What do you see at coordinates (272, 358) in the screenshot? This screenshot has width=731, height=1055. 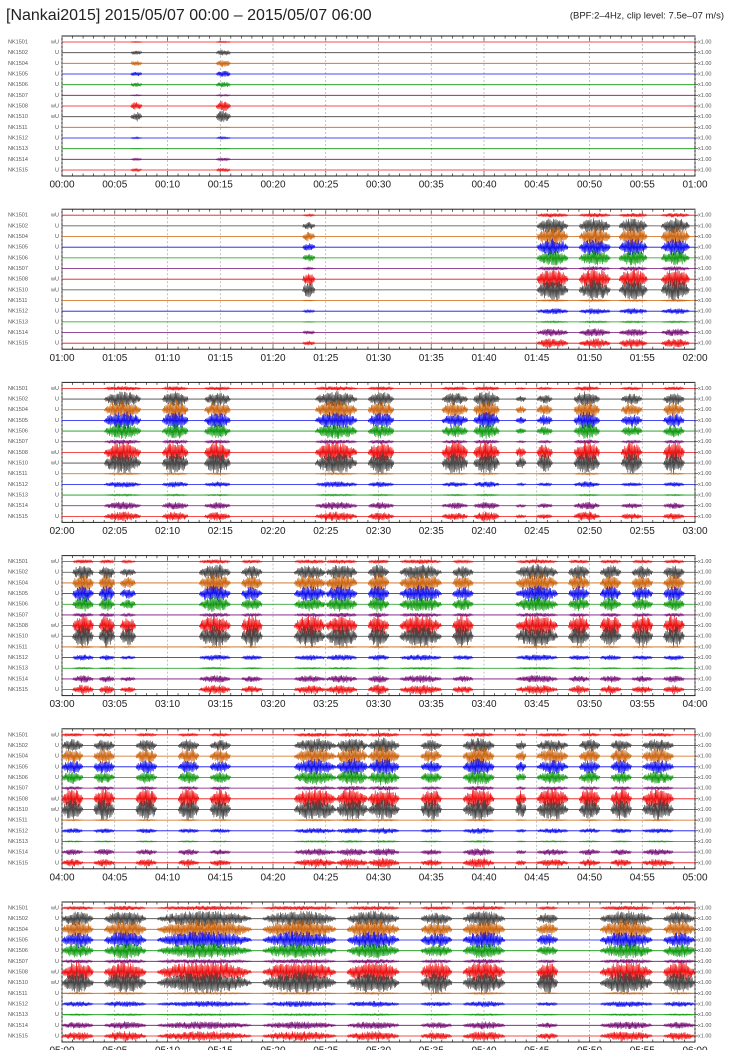 I see `x-tick-label: 01:20` at bounding box center [272, 358].